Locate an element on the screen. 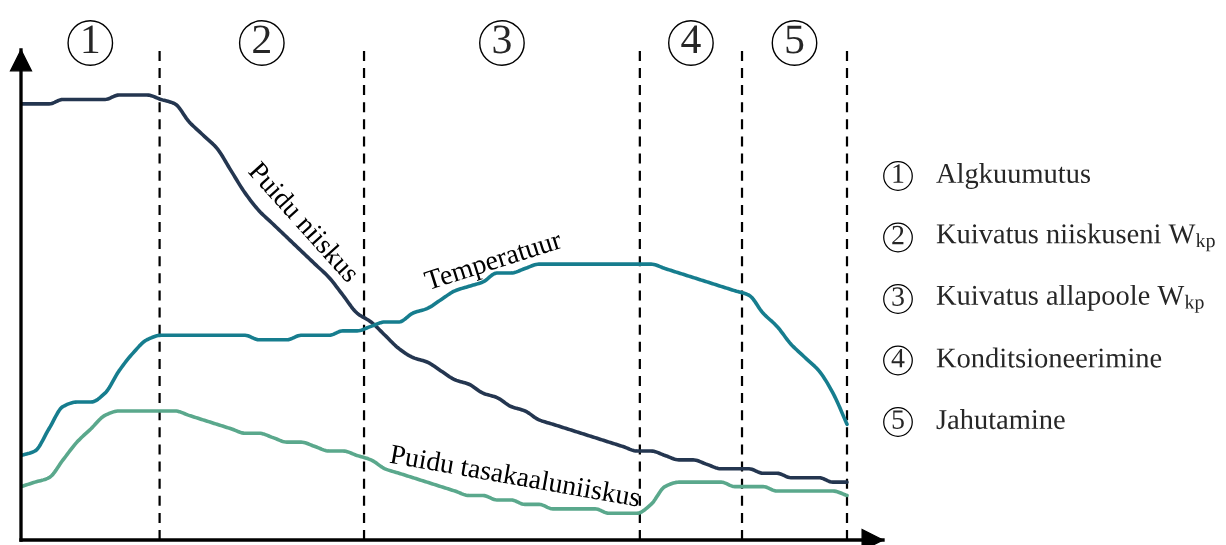 This screenshot has width=1226, height=545. text: Algkuumutus is located at coordinates (1013, 176).